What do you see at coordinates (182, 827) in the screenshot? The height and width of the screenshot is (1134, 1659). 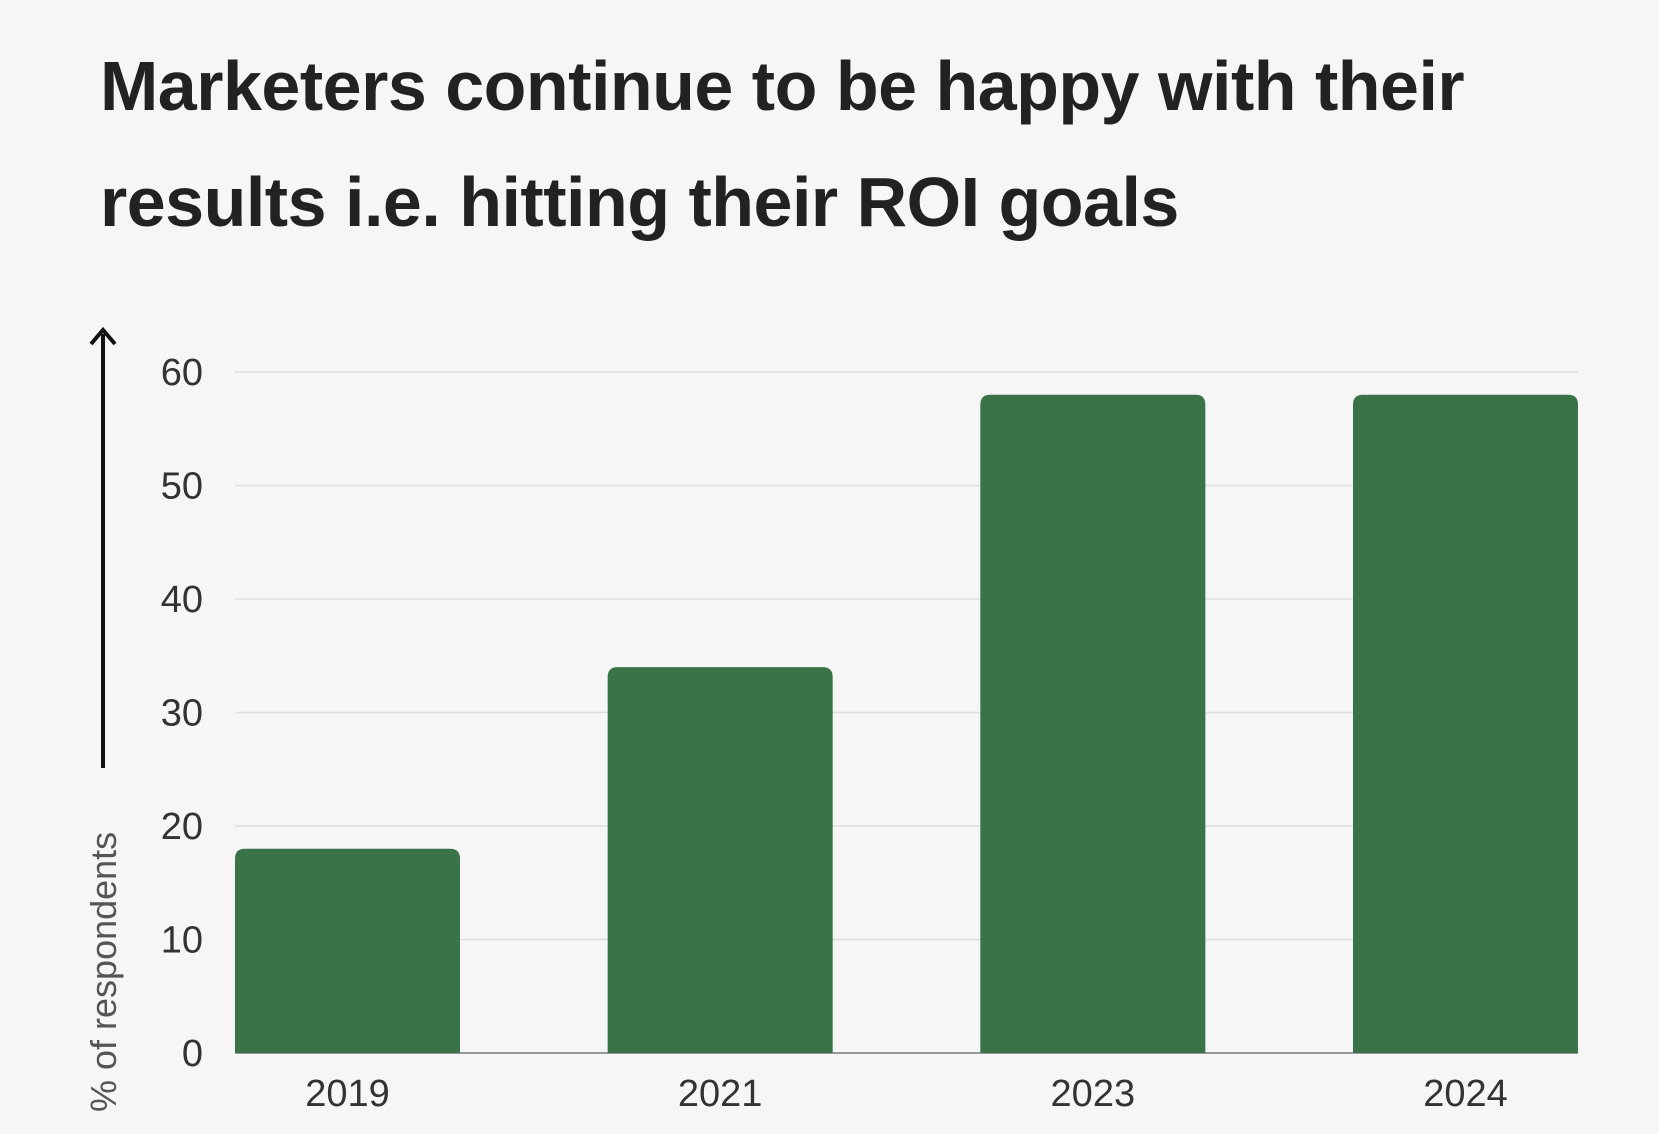 I see `y-tick-label: 20` at bounding box center [182, 827].